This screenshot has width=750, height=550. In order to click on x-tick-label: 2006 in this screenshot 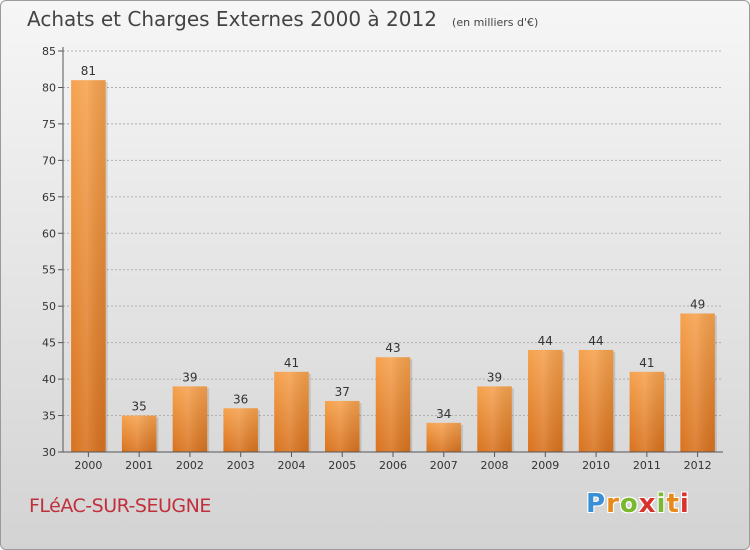, I will do `click(393, 465)`.